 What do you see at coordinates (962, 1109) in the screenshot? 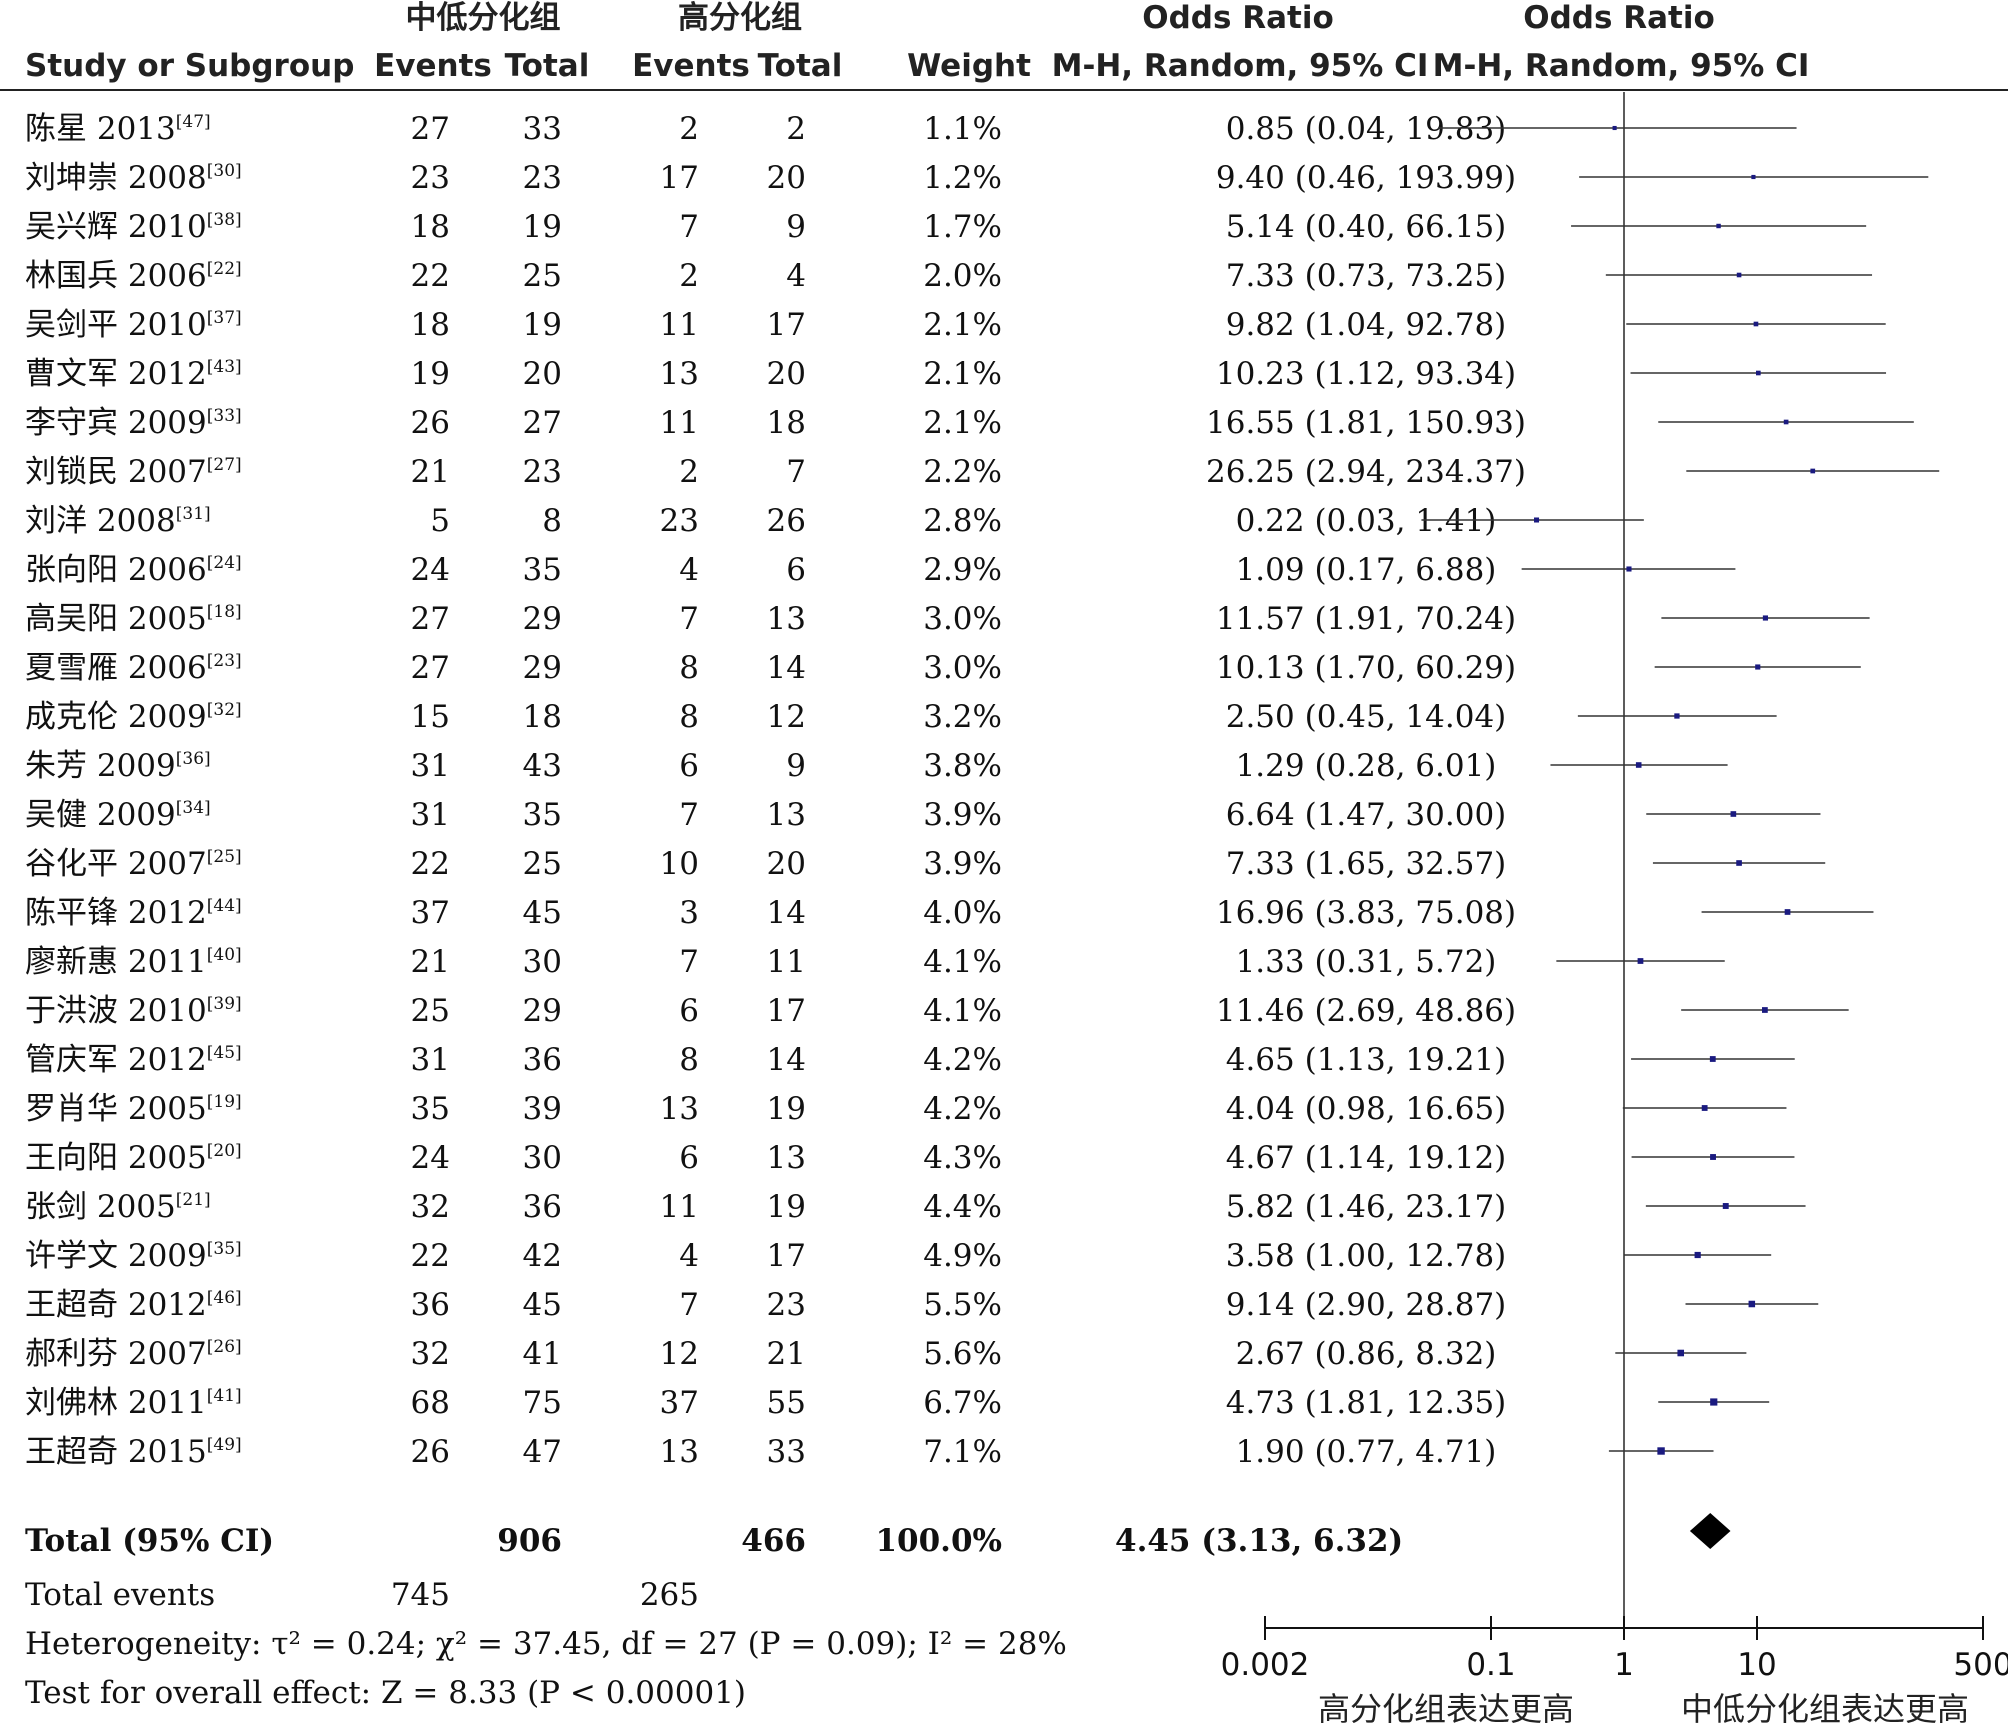
I see `study-weight: 4.2%` at bounding box center [962, 1109].